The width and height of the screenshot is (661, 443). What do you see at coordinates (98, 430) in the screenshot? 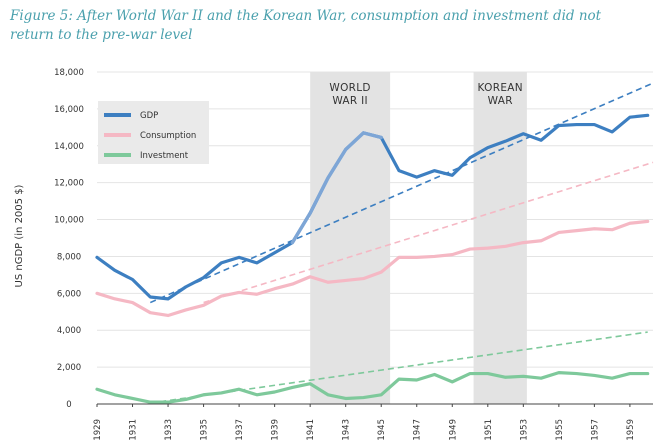
I see `x-tick-label: 1929` at bounding box center [98, 430].